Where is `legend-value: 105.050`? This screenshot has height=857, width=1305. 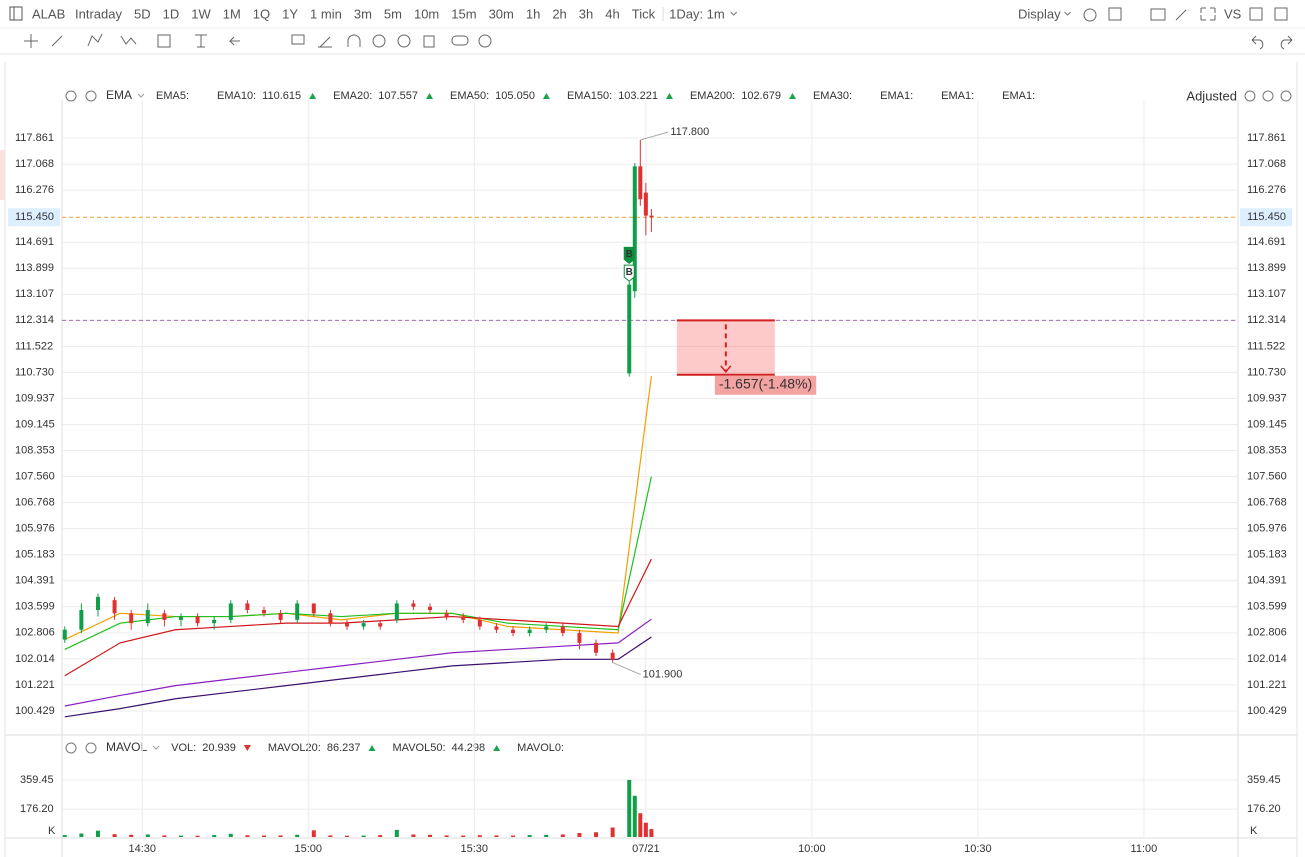
legend-value: 105.050 is located at coordinates (515, 96).